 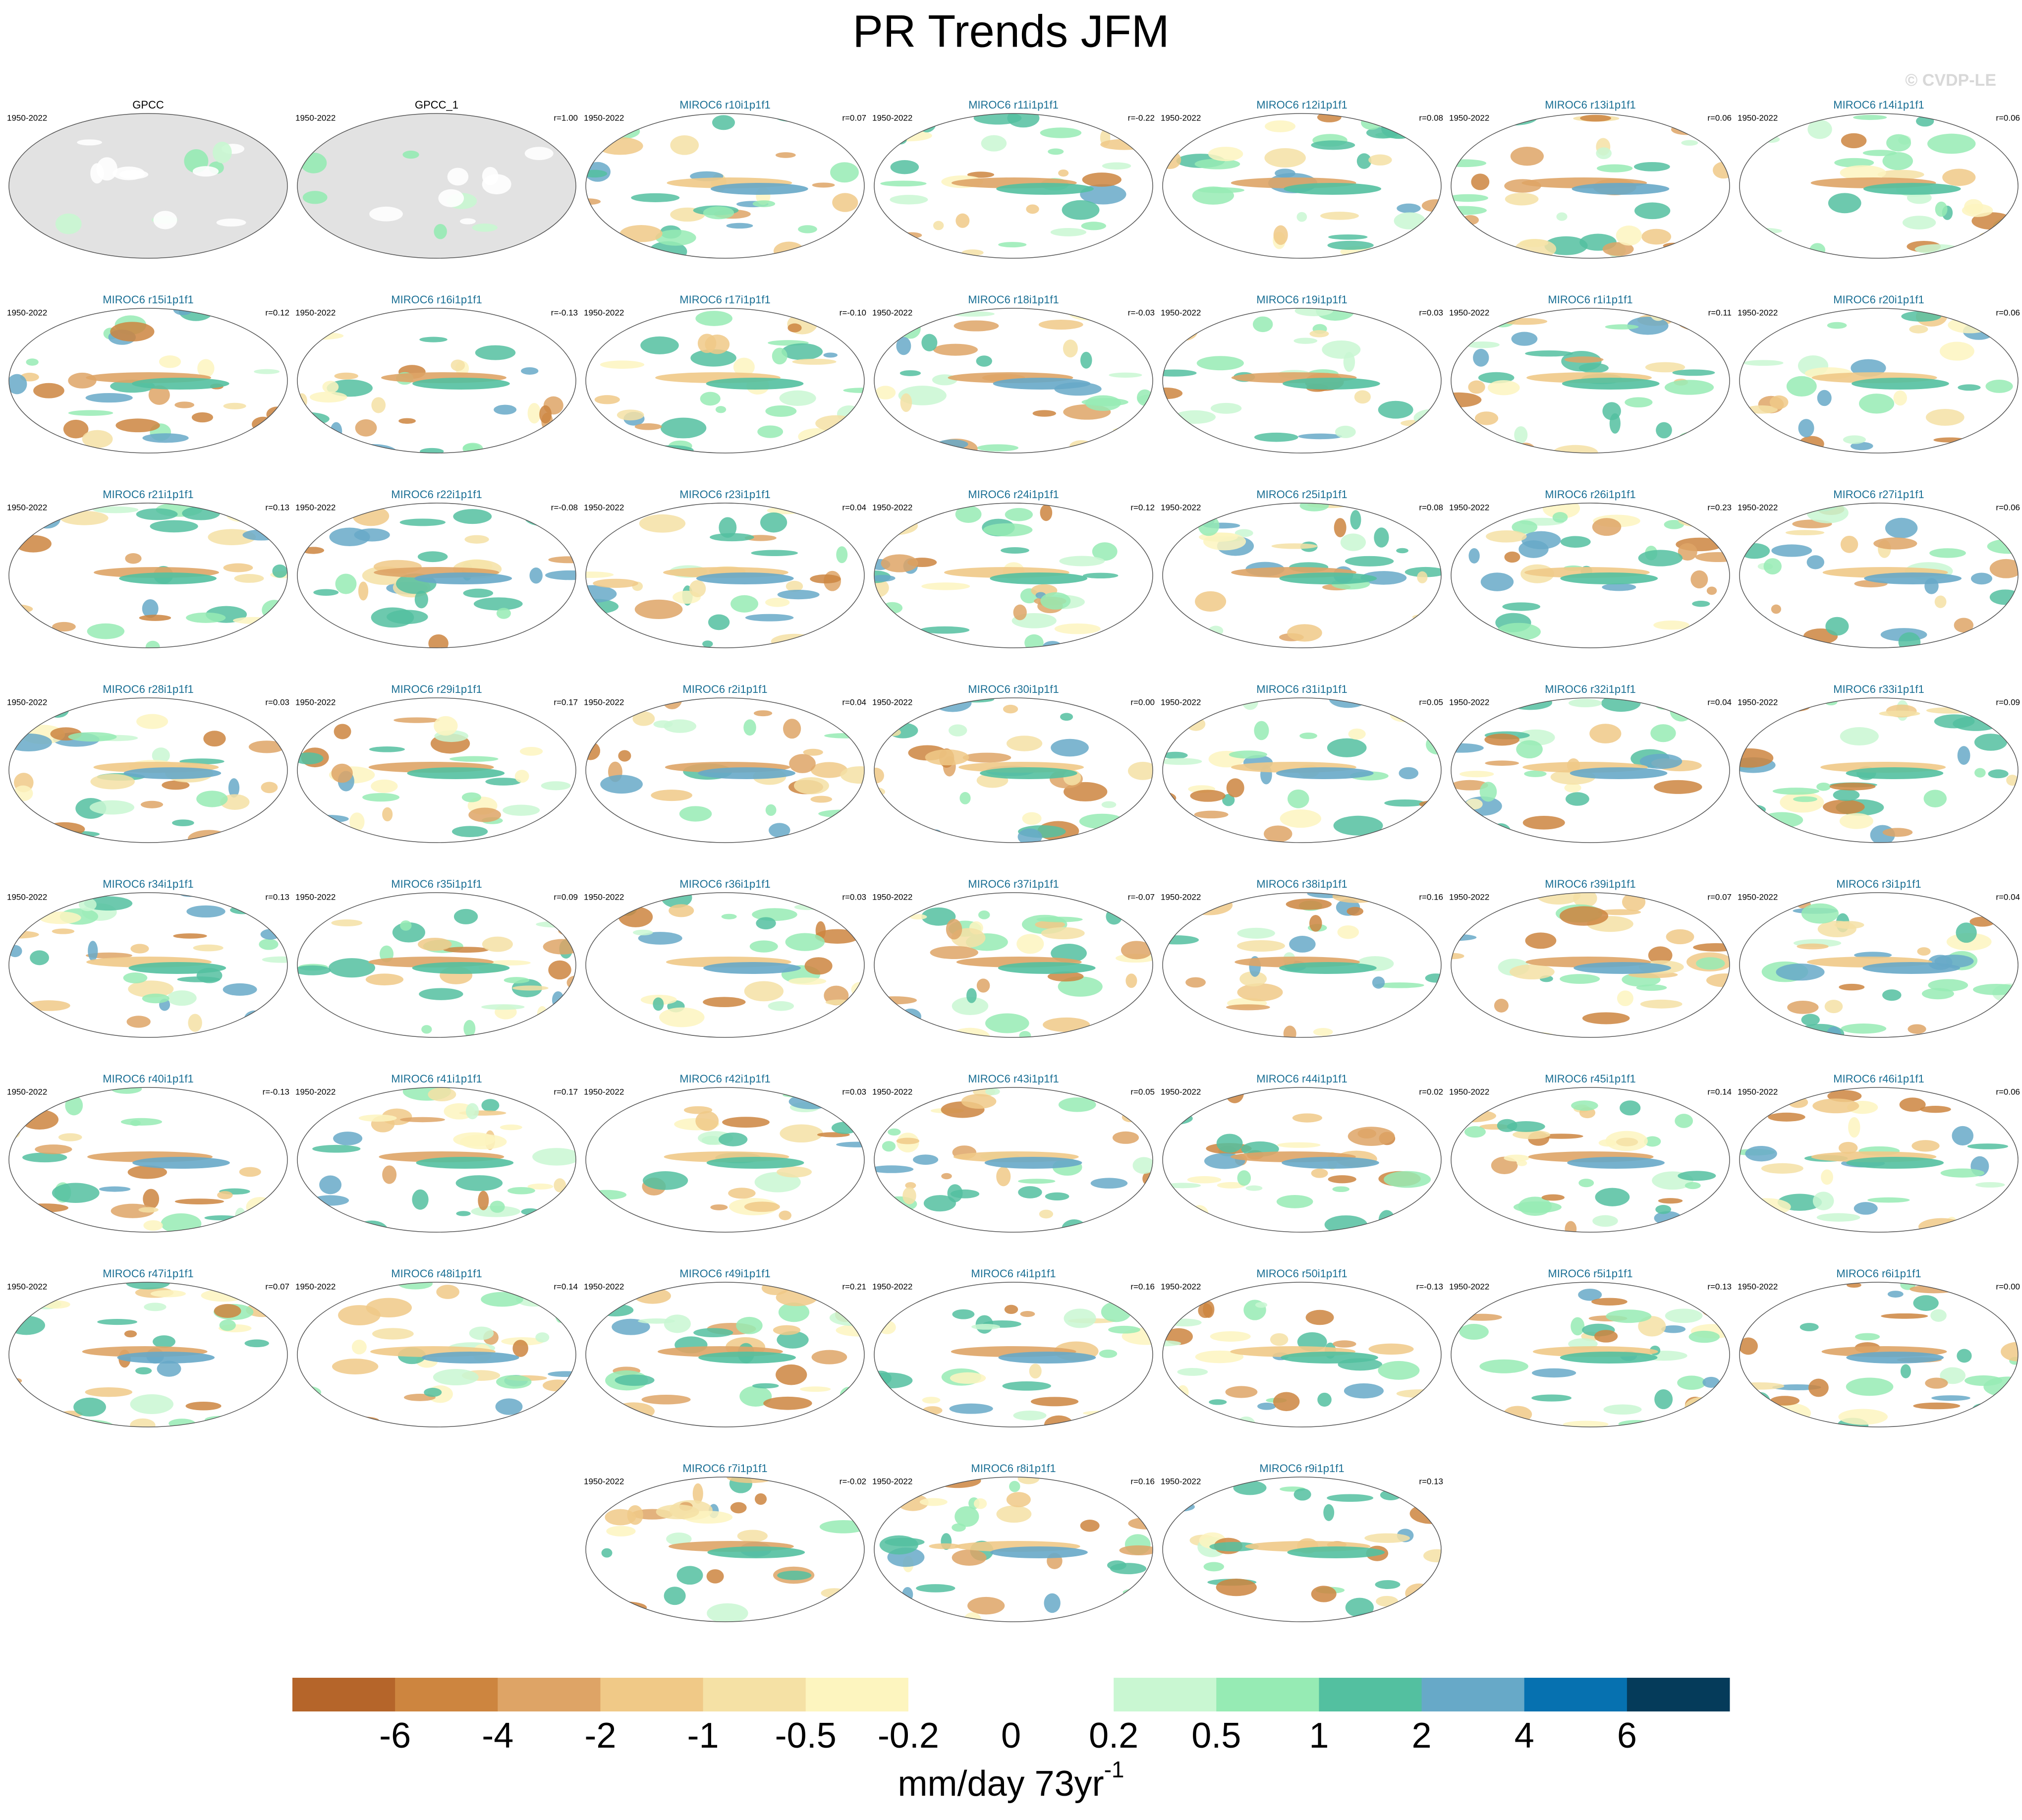 What do you see at coordinates (1013, 1273) in the screenshot?
I see `panel-title: MIROC6 r4i1p1f1` at bounding box center [1013, 1273].